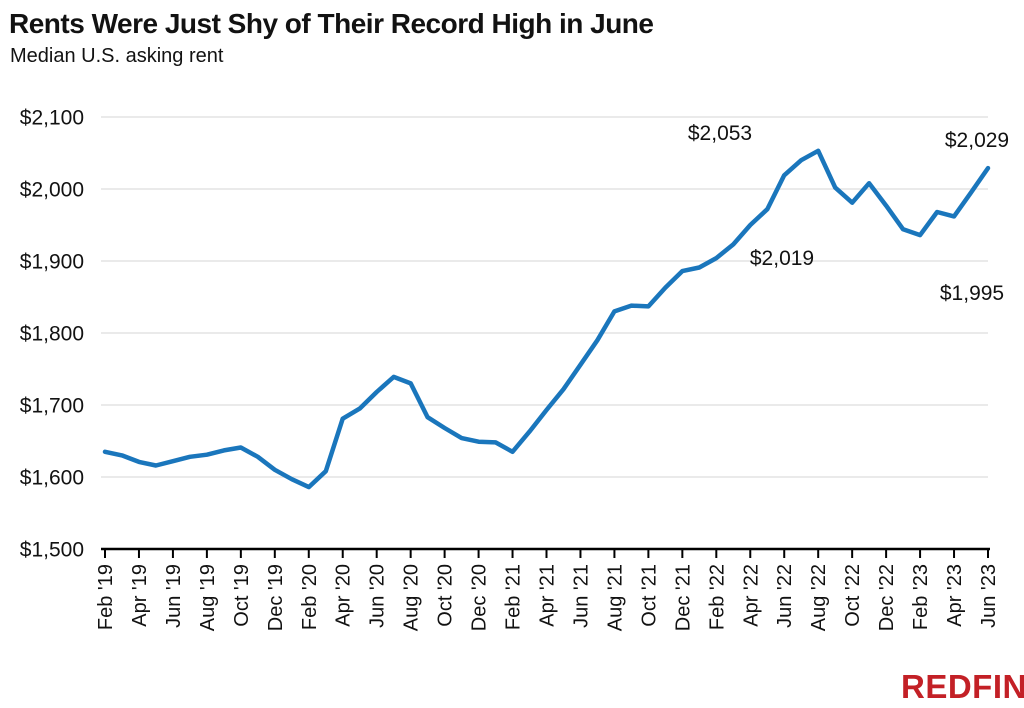 This screenshot has height=708, width=1024. What do you see at coordinates (955, 595) in the screenshot?
I see `x-tick-label: Apr '23` at bounding box center [955, 595].